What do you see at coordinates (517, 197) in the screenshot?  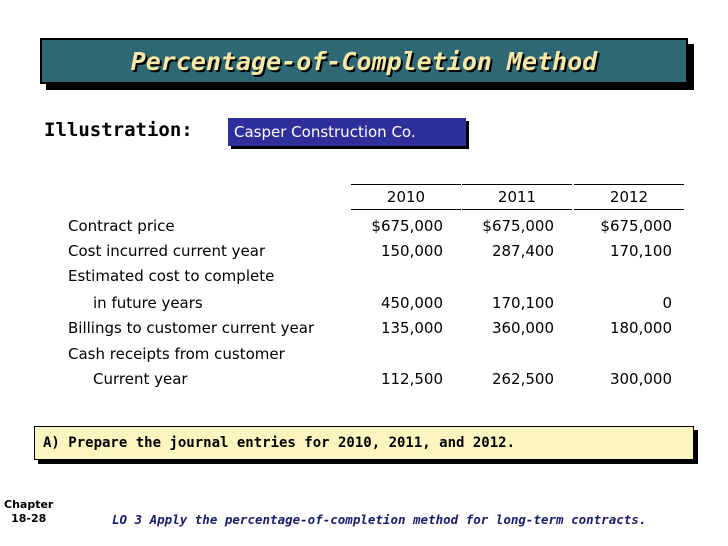 I see `year-header-1: 2011` at bounding box center [517, 197].